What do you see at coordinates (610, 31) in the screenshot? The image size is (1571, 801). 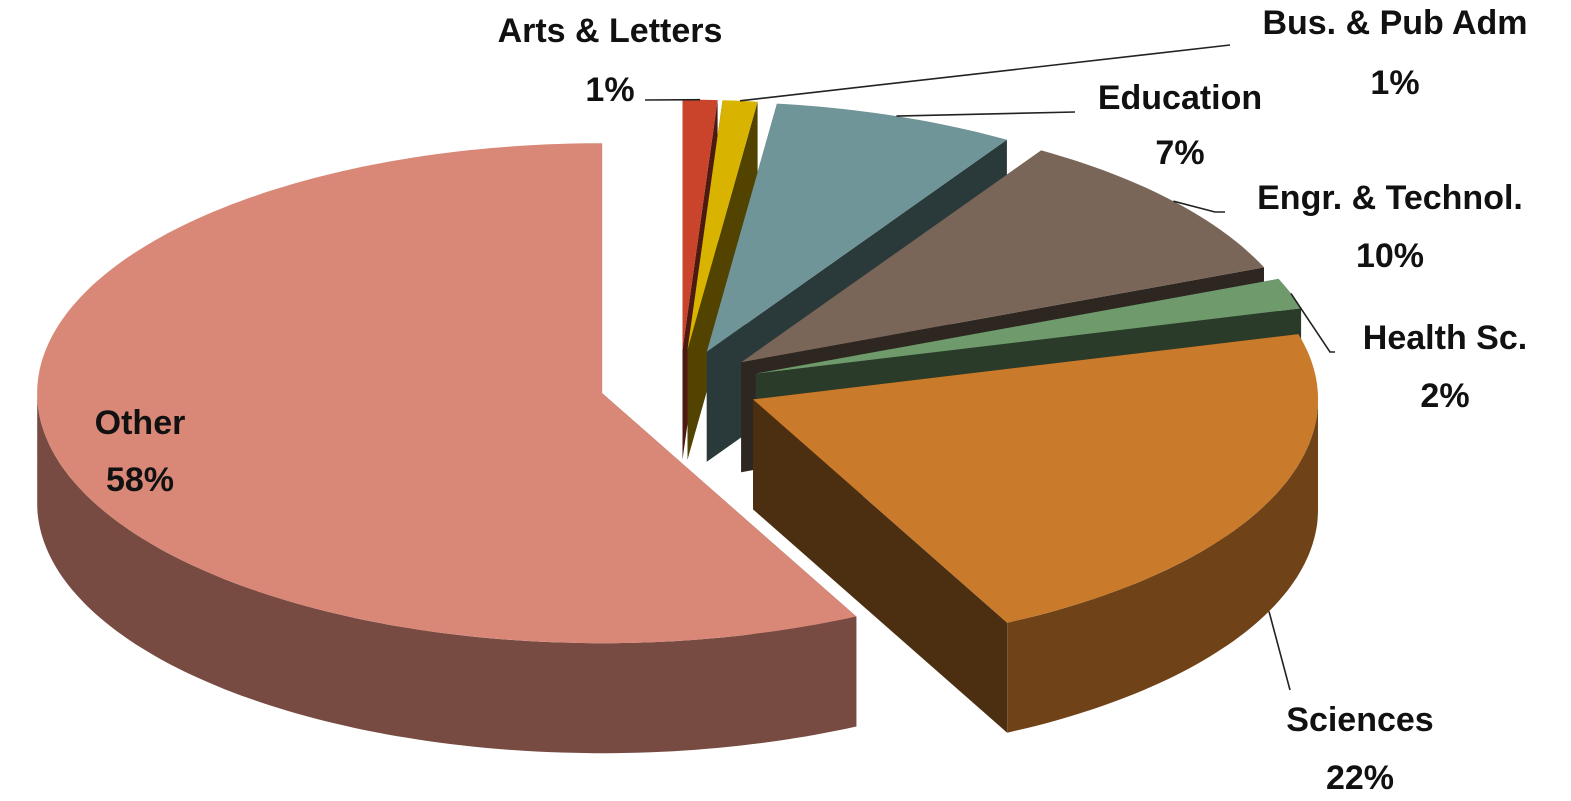 I see `slice-label: Arts & Letters` at bounding box center [610, 31].